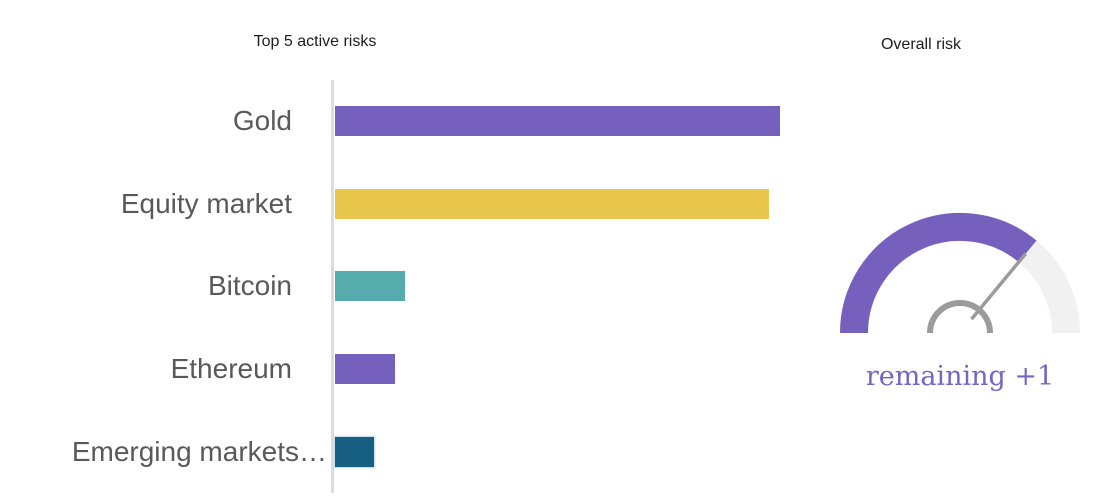 The image size is (1111, 497). What do you see at coordinates (231, 369) in the screenshot?
I see `category-label: Ethereum` at bounding box center [231, 369].